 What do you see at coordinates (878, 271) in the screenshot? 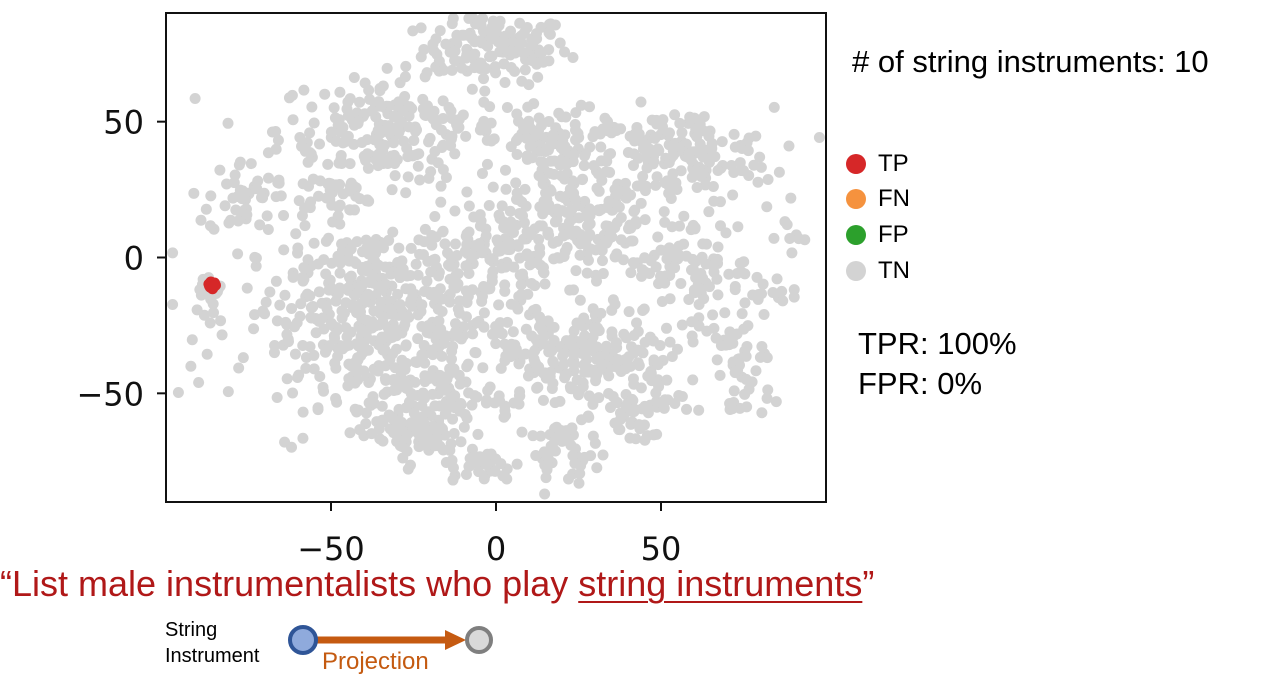
I see `legend-item-tn: TN` at bounding box center [878, 271].